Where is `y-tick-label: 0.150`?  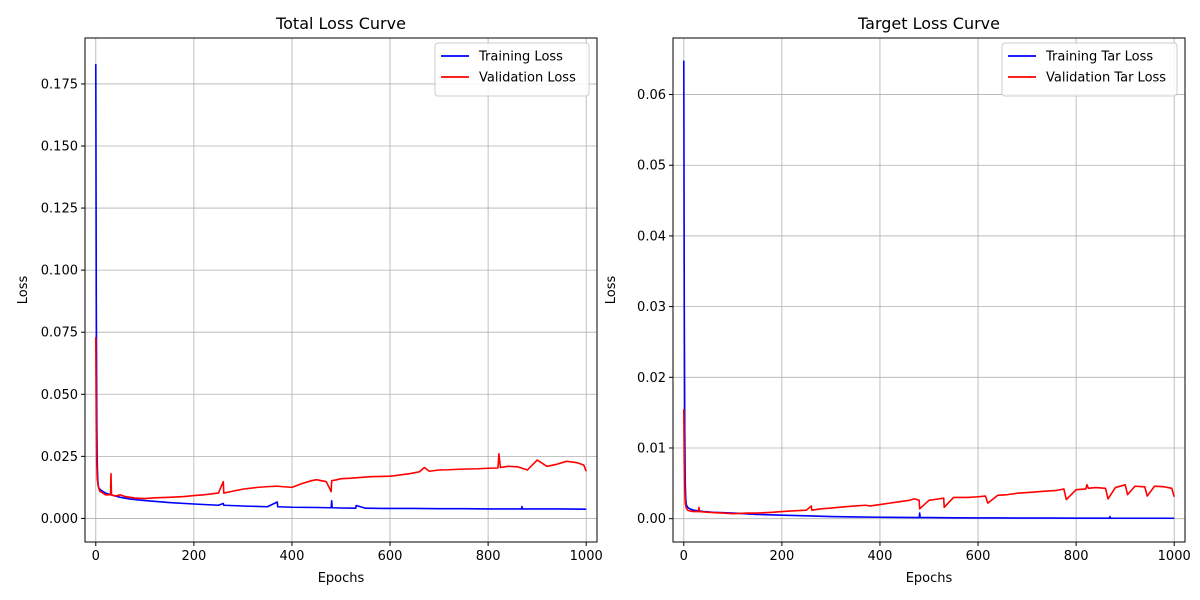
y-tick-label: 0.150 is located at coordinates (59, 147).